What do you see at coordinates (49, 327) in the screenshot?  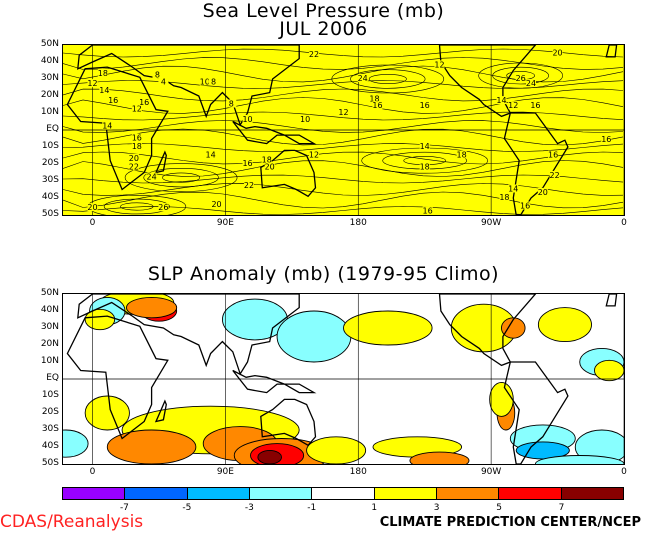 I see `latitude-label: 30N` at bounding box center [49, 327].